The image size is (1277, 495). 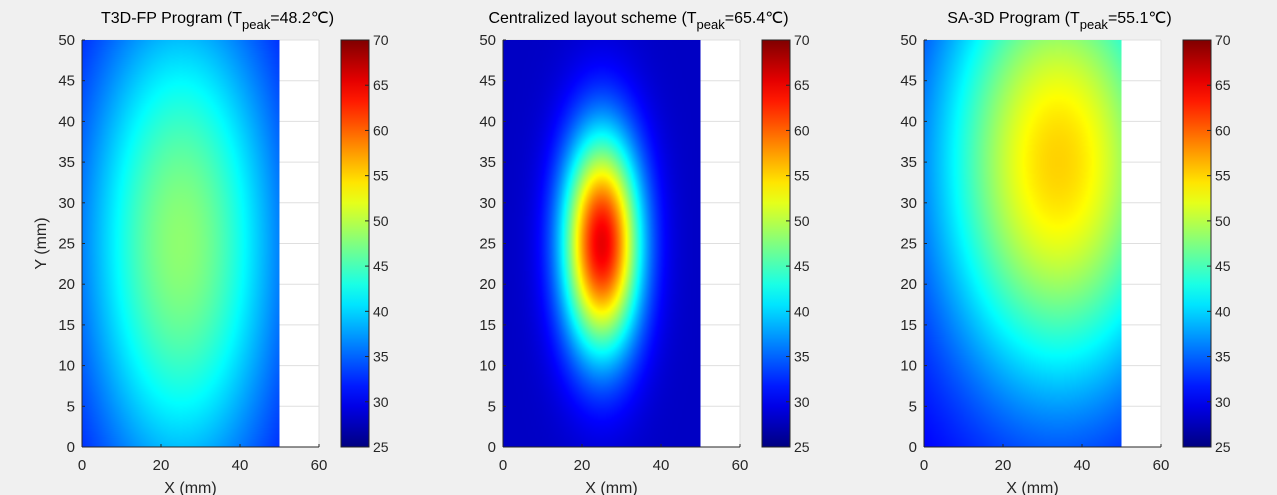 I want to click on chart-title: SA-3D Program (Tpeak=55.1℃), so click(x=1059, y=21).